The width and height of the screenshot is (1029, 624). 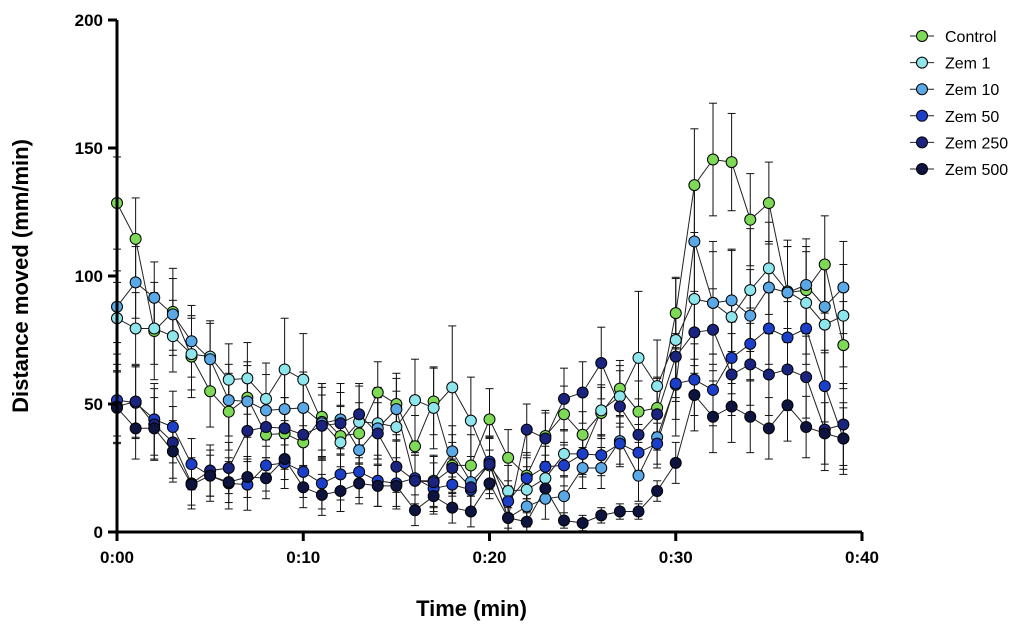 What do you see at coordinates (676, 557) in the screenshot?
I see `x-tick-label: 0:30` at bounding box center [676, 557].